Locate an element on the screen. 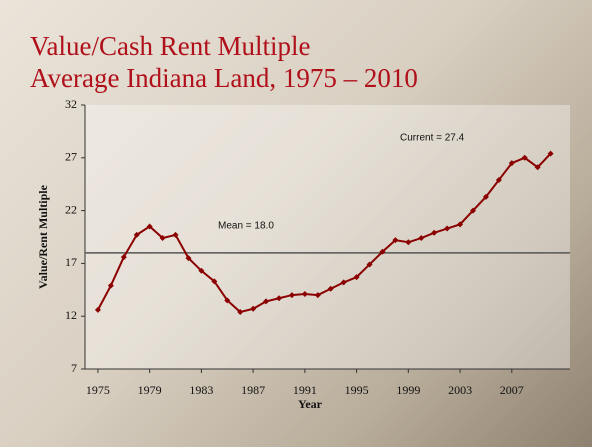 This screenshot has height=447, width=592. x-axis-label: Year is located at coordinates (310, 404).